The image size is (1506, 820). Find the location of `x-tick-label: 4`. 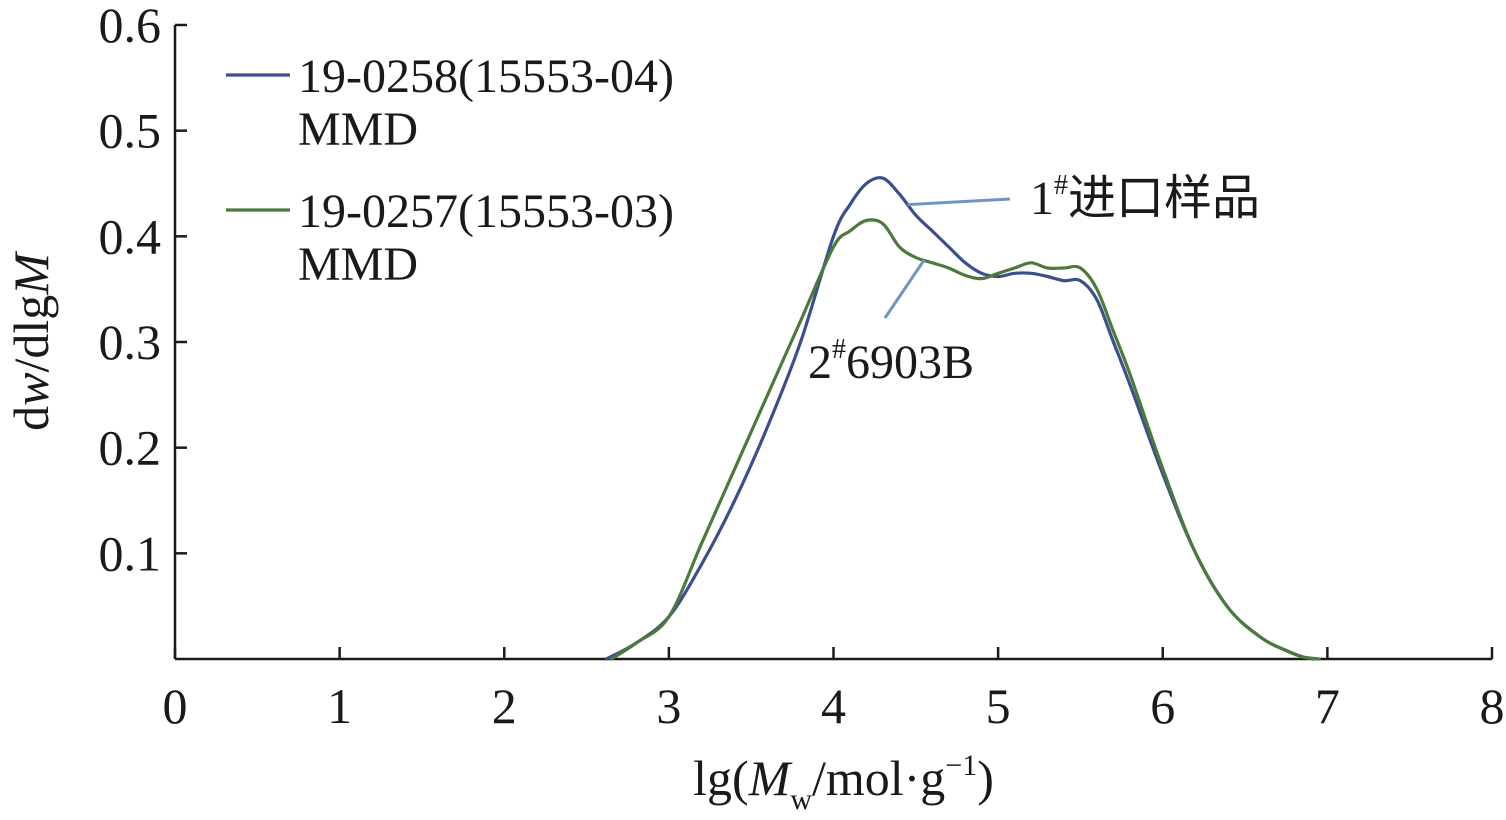

x-tick-label: 4 is located at coordinates (833, 706).